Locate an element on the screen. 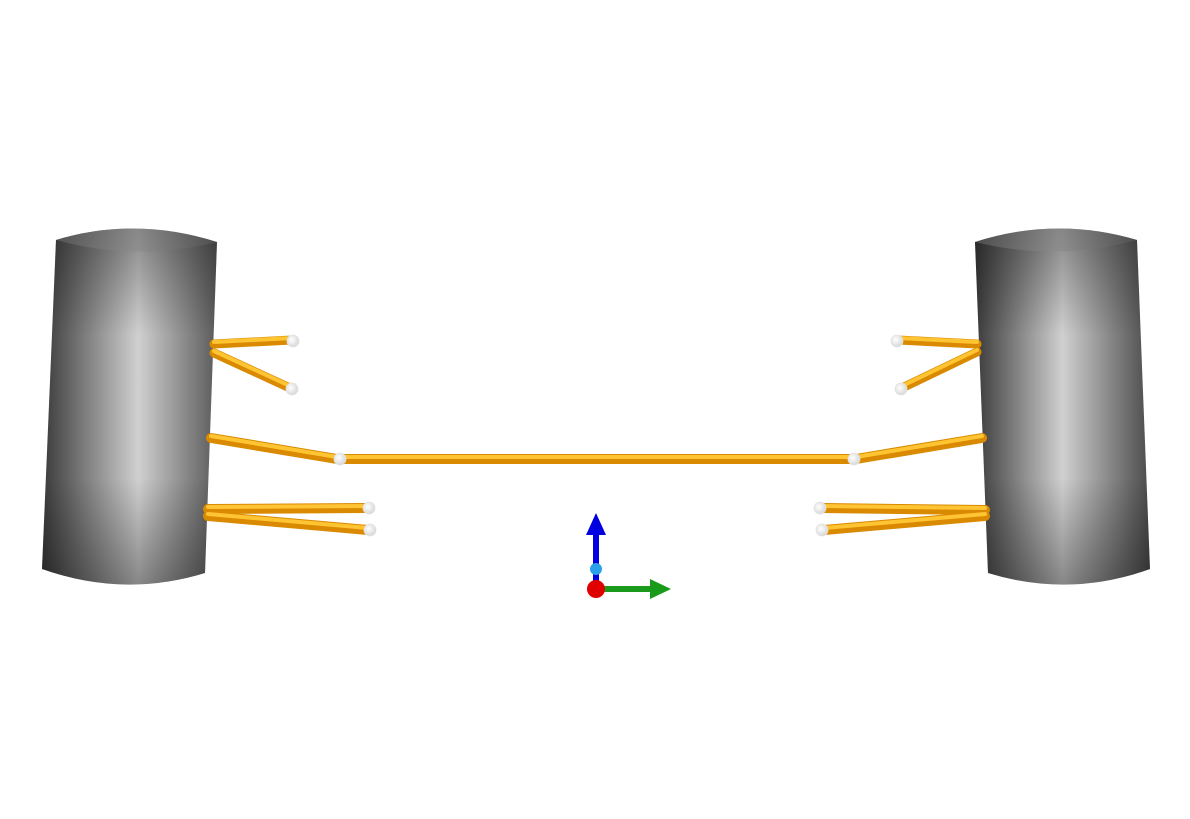 The width and height of the screenshot is (1190, 819). right-tire-shade is located at coordinates (1062, 406).